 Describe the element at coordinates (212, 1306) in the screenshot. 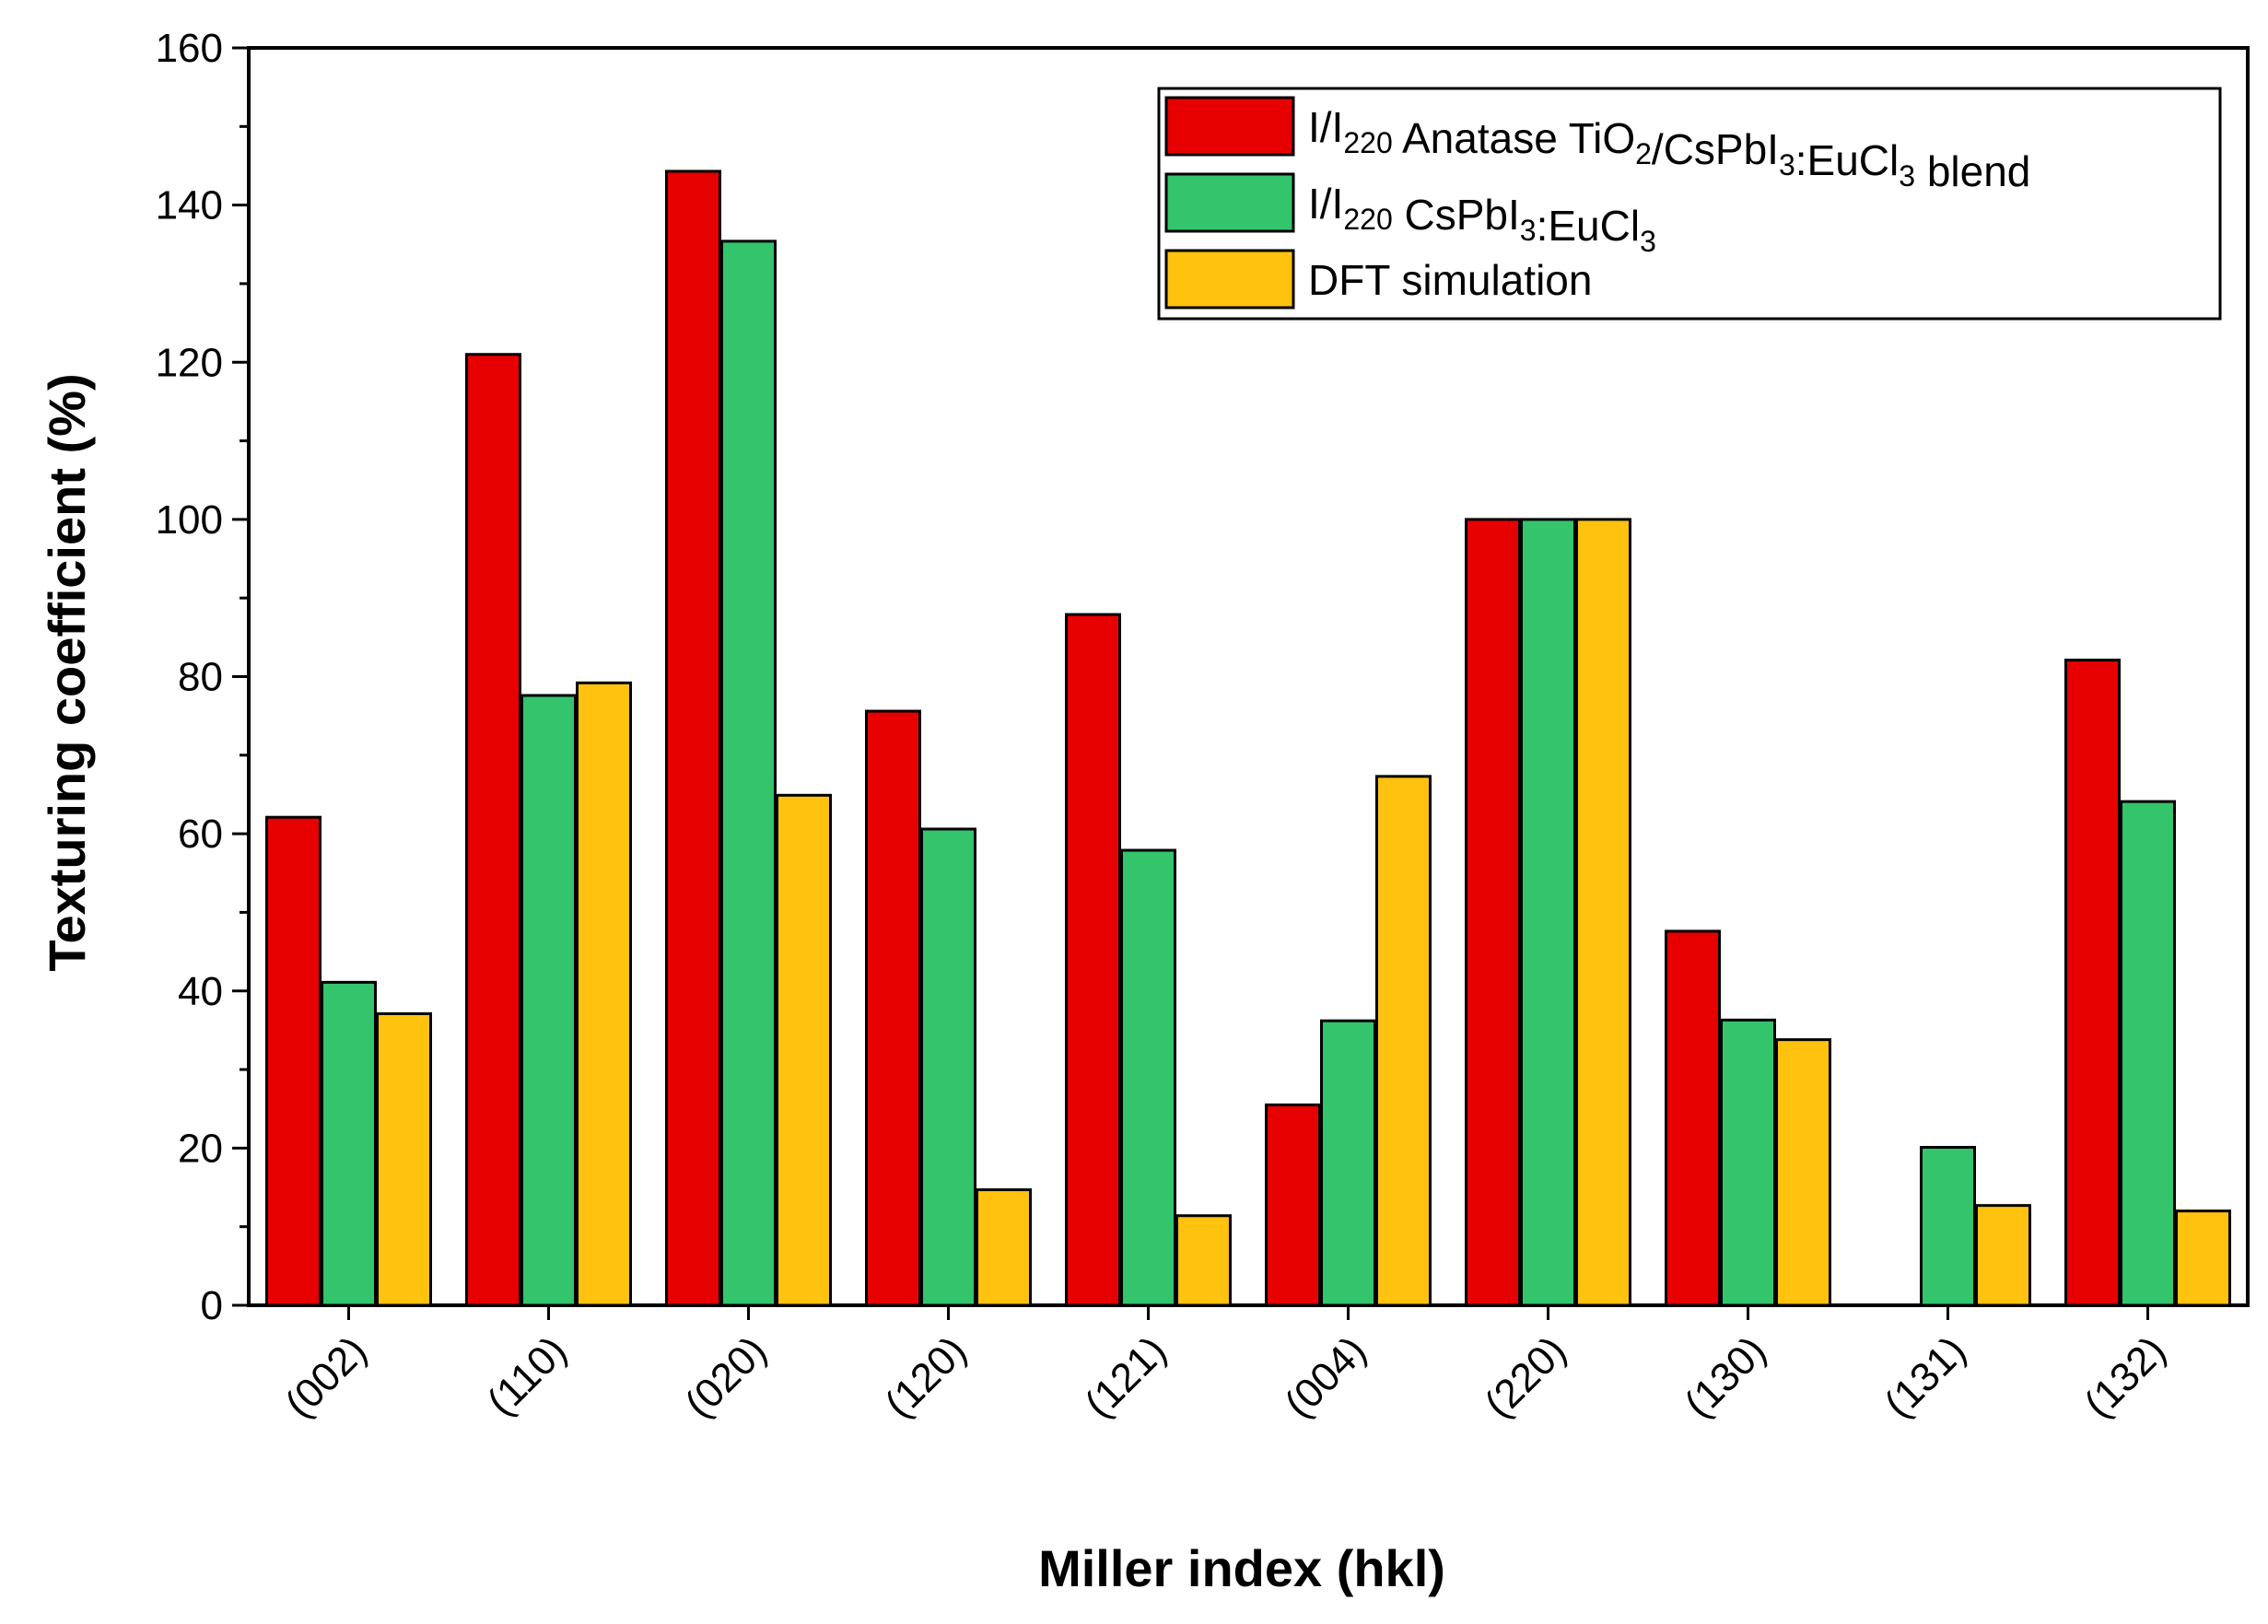

I see `y-tick-label: 0` at that location.